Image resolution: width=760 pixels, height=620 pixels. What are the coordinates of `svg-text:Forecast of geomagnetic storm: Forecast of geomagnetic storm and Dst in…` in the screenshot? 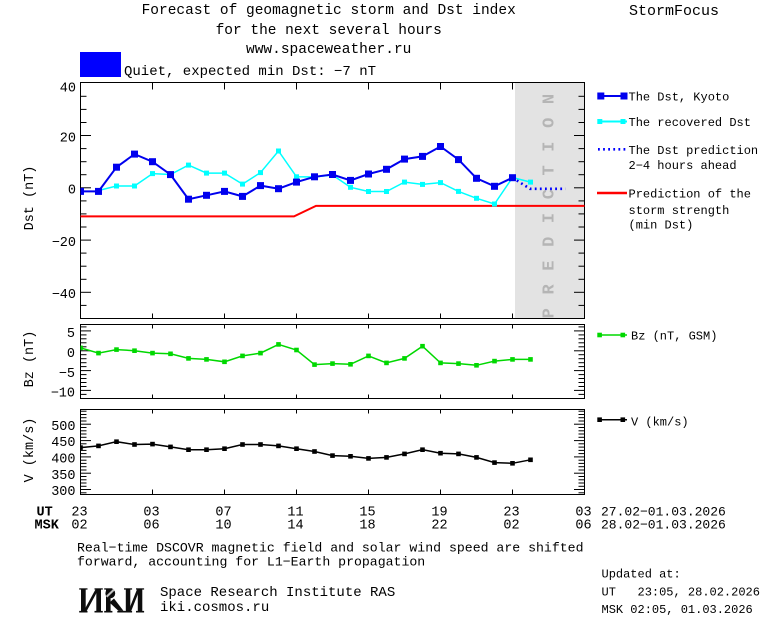 It's located at (329, 11).